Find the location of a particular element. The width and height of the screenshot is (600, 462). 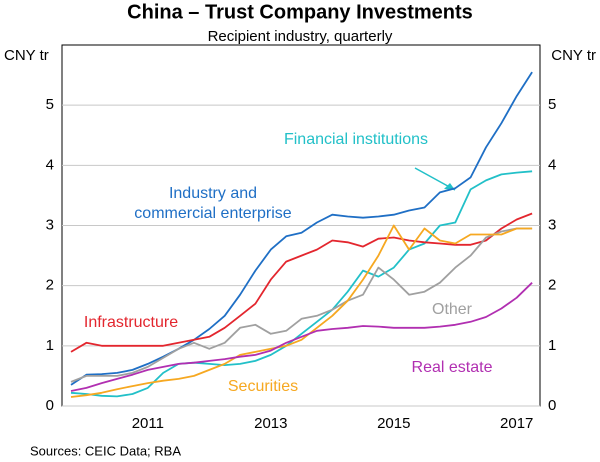

series-label: Securities is located at coordinates (263, 386).